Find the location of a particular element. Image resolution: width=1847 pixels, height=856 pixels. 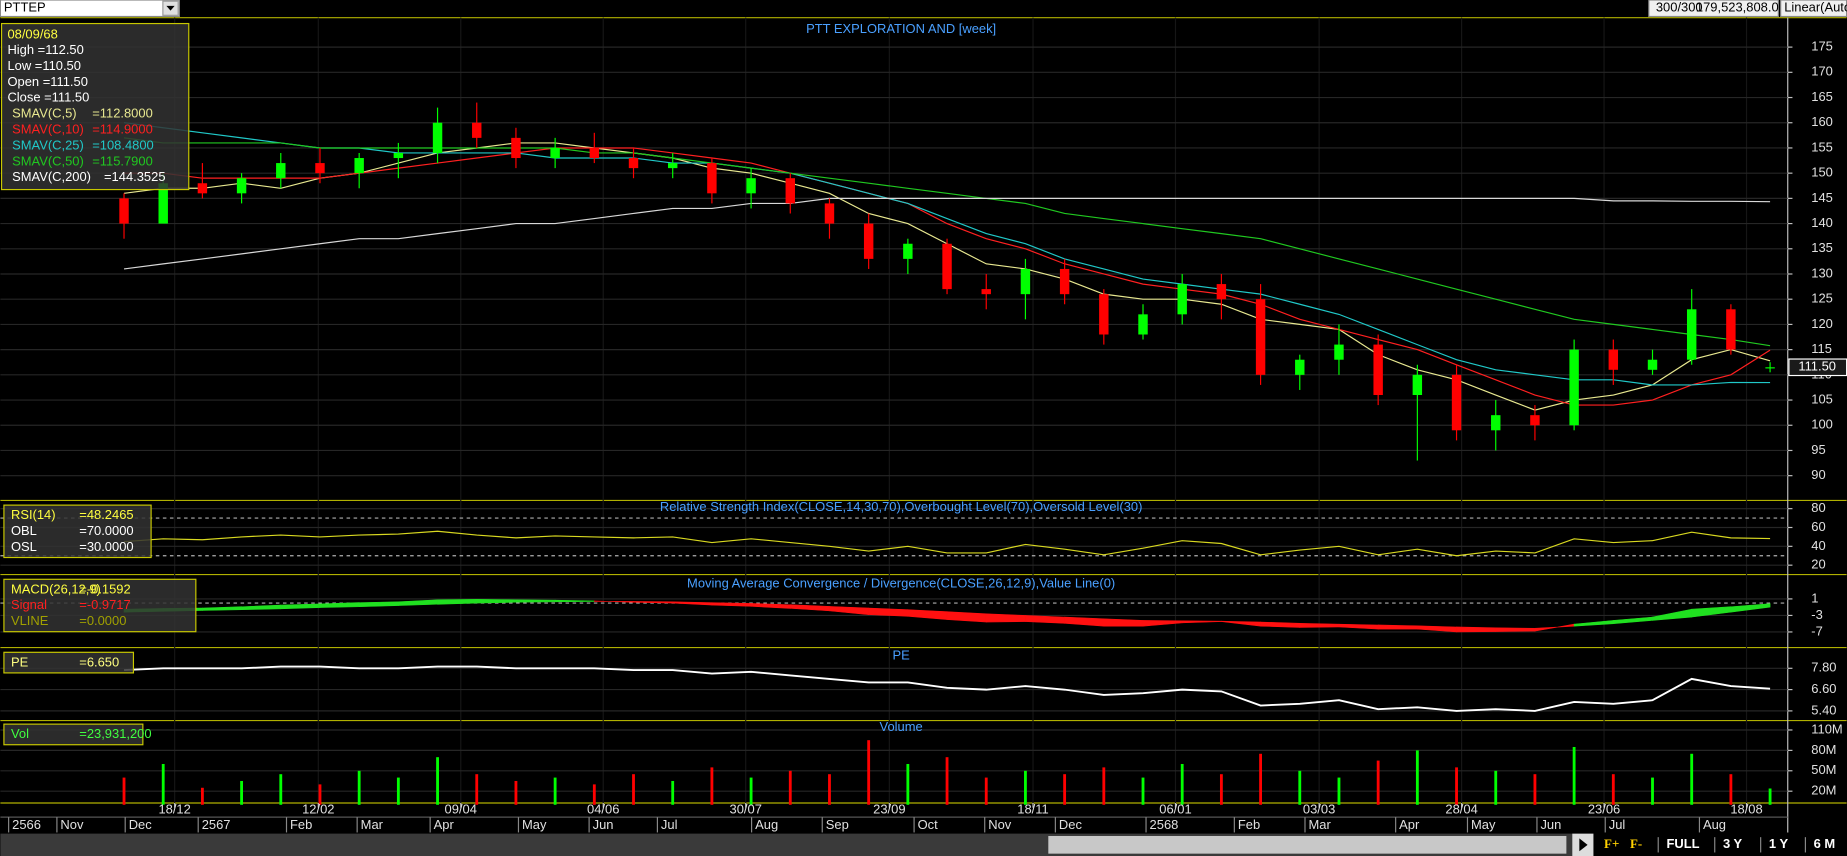

date-label: 18/11 is located at coordinates (1032, 809).